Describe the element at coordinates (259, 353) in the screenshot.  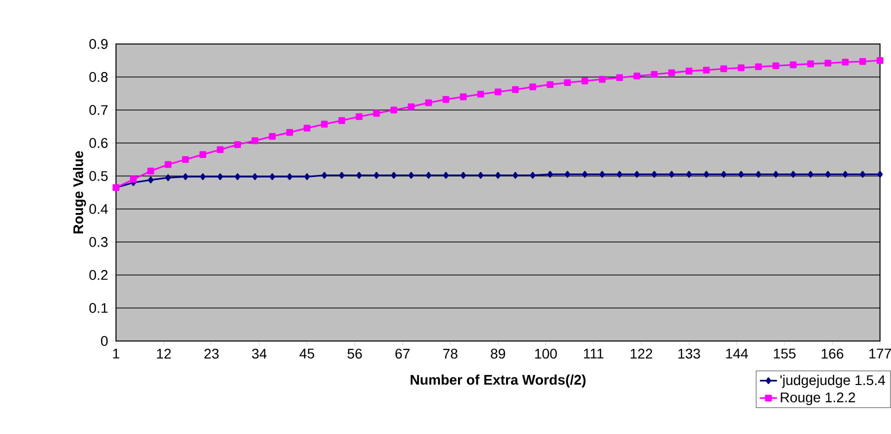
I see `x-tick-label: 34` at that location.